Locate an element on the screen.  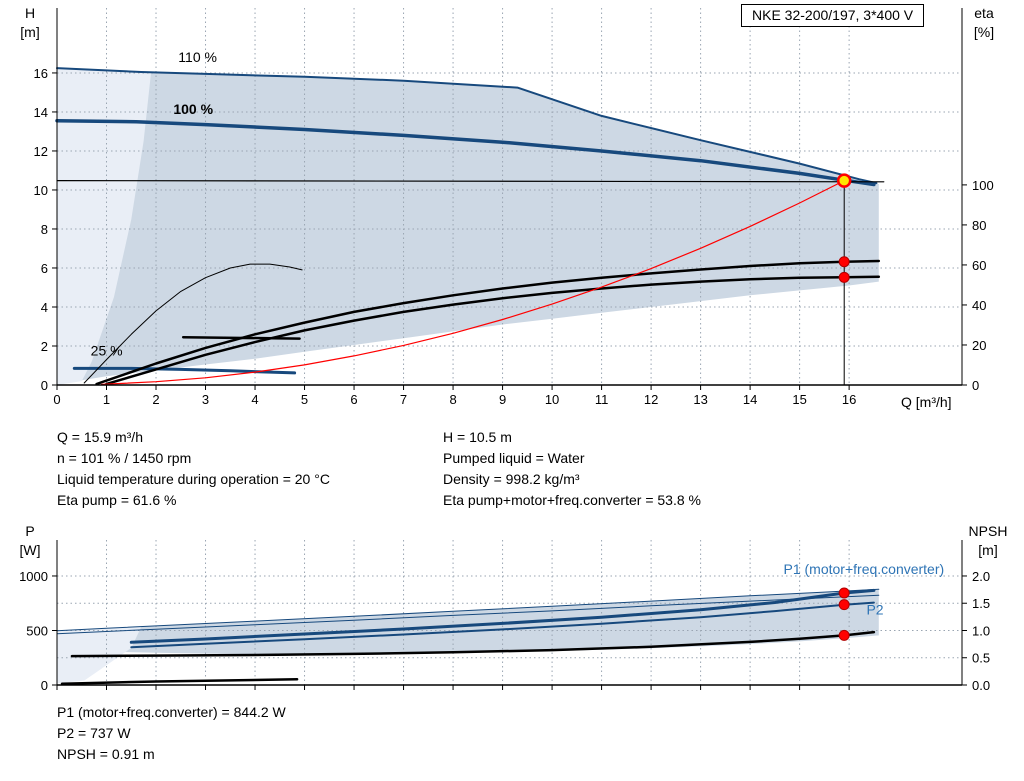
x-tick-label: 14 is located at coordinates (750, 399).